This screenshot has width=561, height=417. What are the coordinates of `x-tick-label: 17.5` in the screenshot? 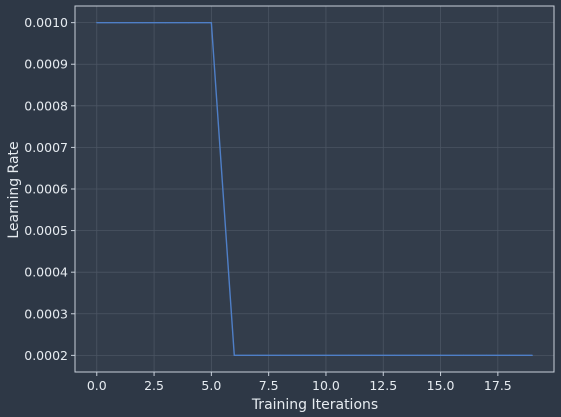 It's located at (498, 385).